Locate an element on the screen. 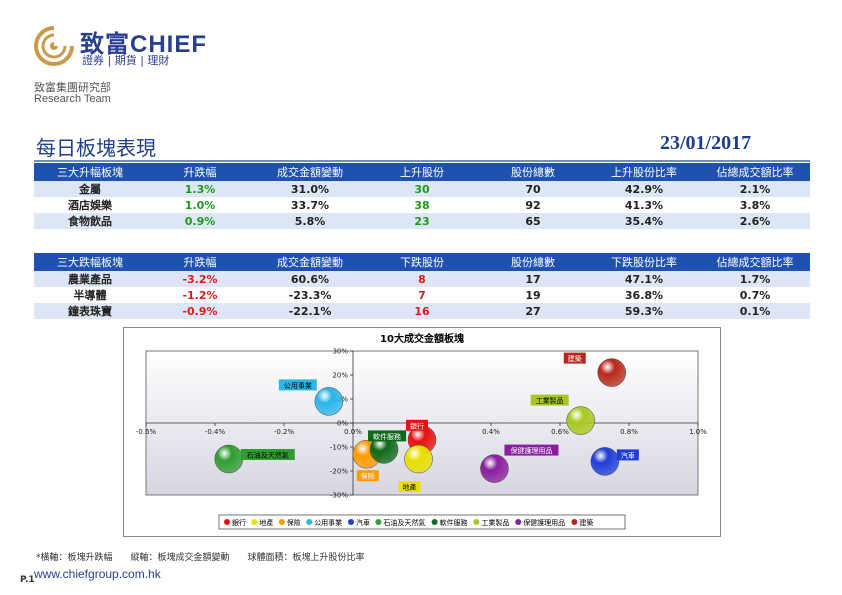  chart-legend is located at coordinates (422, 522).